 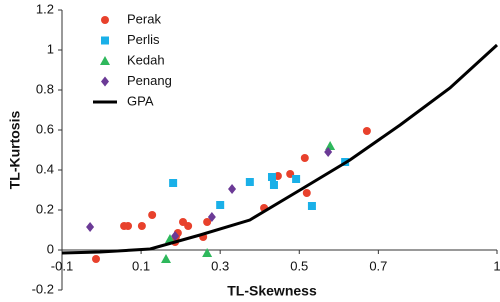 I want to click on y-tick-label: -0.2, so click(x=43, y=288).